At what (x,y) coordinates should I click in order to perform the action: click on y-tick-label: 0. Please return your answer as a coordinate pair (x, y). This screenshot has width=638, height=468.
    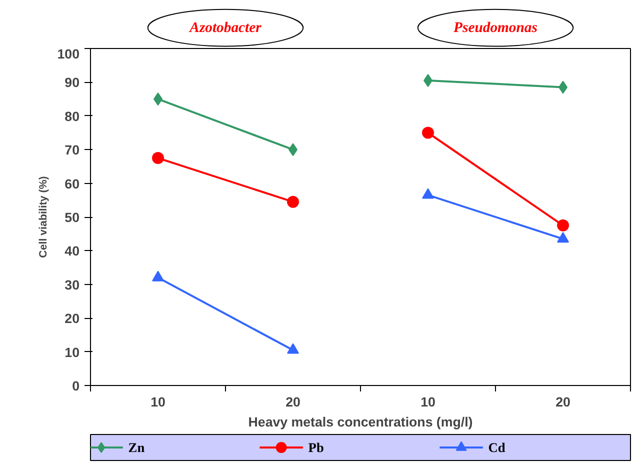
    Looking at the image, I should click on (76, 386).